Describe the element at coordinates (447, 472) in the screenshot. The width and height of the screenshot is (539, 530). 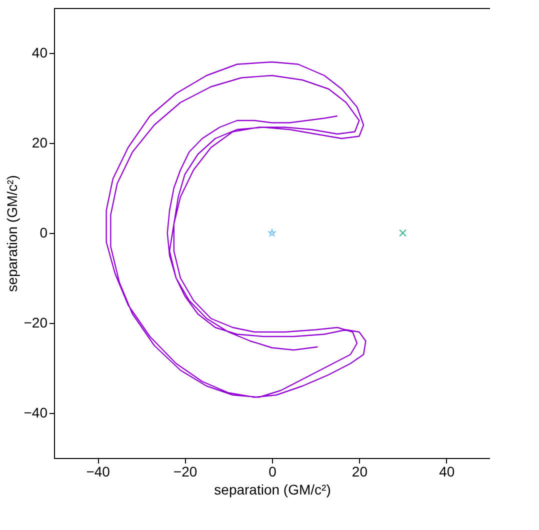
I see `x-tick-label: 40` at that location.